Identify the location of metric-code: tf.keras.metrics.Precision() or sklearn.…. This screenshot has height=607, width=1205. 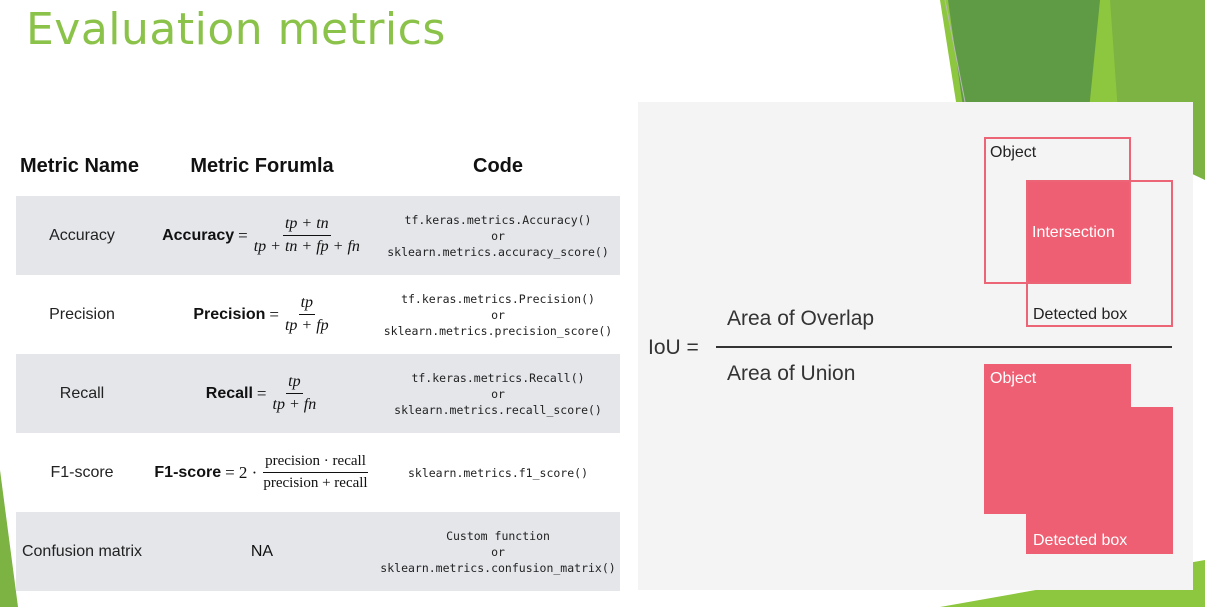
(498, 315).